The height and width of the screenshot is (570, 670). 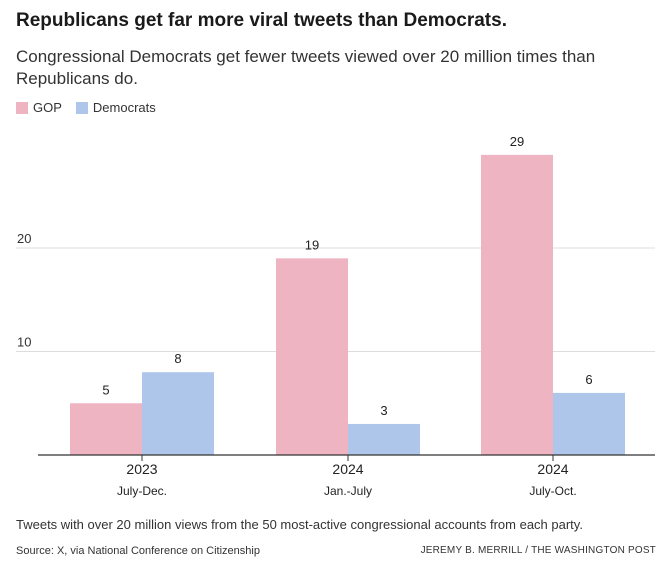 I want to click on x-tick-period-1: Jan.-July, so click(x=348, y=491).